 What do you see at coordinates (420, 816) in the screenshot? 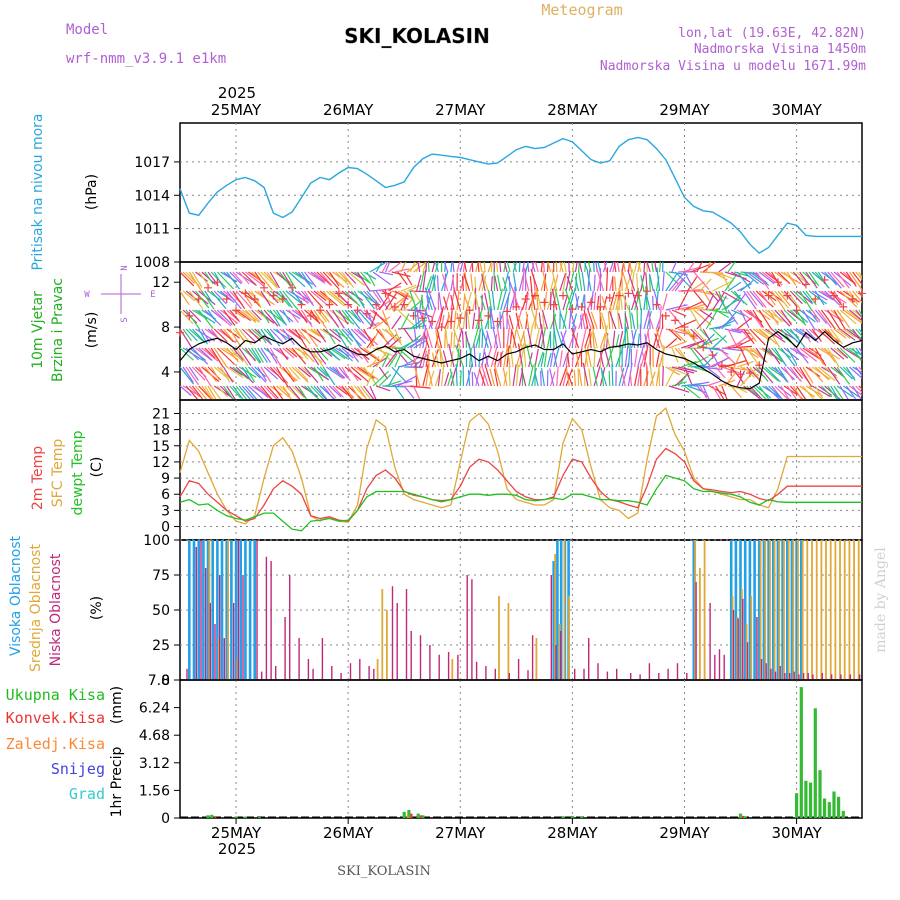
I see `conv-precip-bar` at bounding box center [420, 816].